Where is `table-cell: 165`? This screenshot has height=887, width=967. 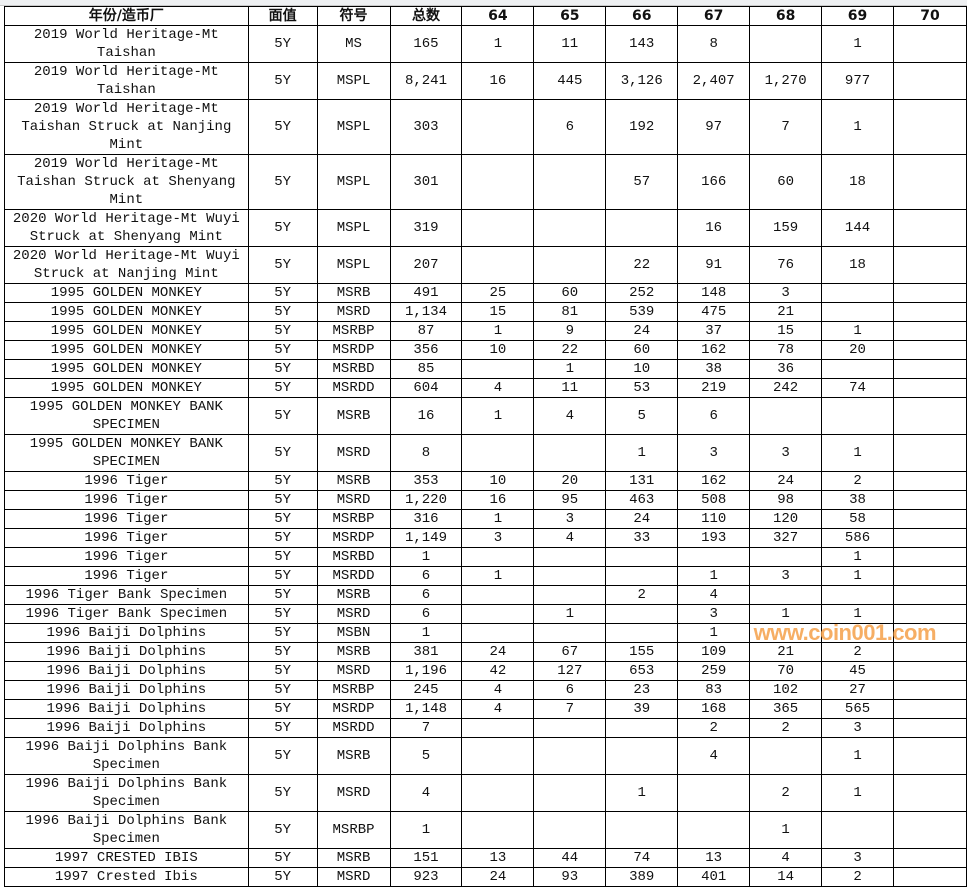 table-cell: 165 is located at coordinates (426, 44).